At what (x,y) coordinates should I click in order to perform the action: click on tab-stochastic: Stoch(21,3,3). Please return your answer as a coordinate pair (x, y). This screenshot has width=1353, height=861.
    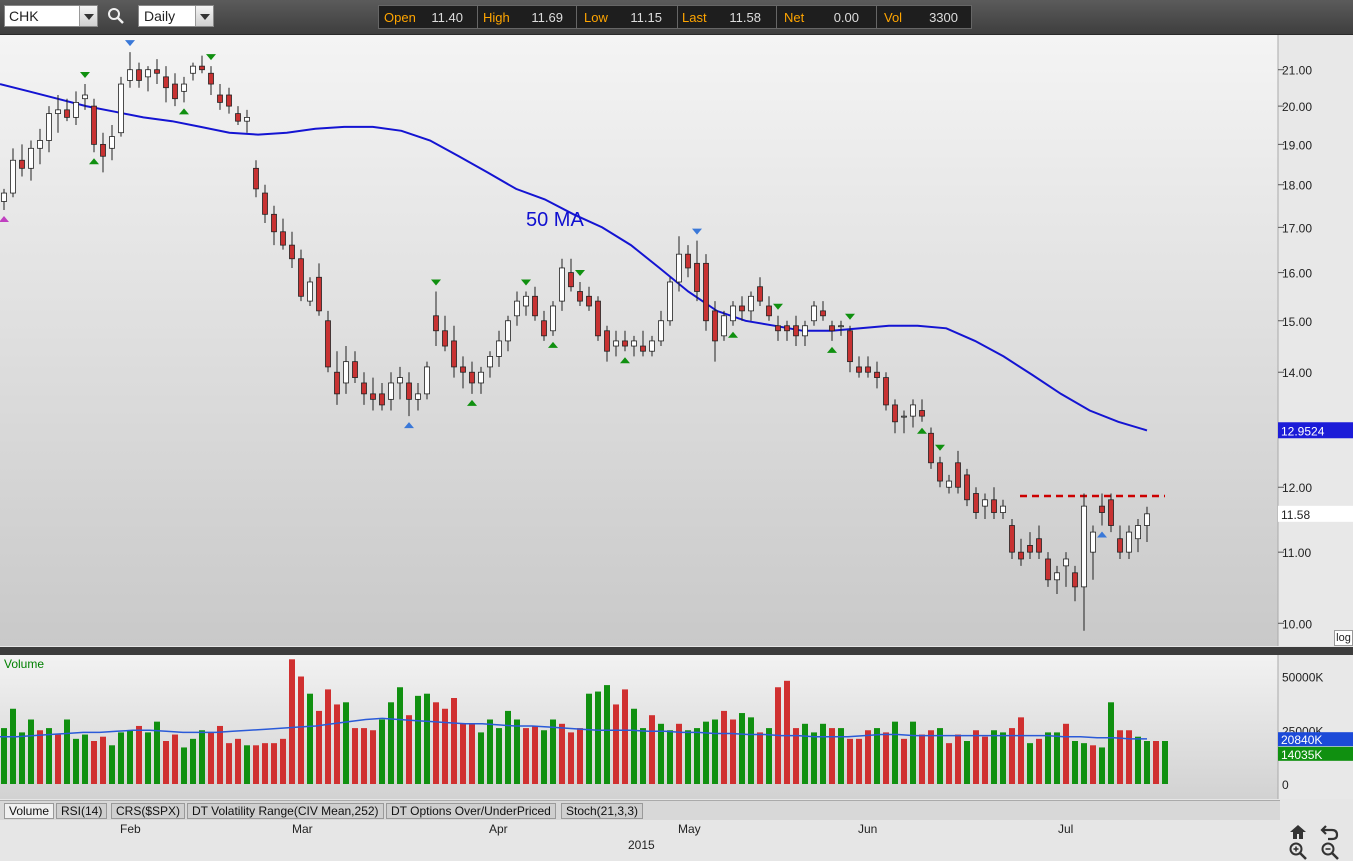
    Looking at the image, I should click on (602, 811).